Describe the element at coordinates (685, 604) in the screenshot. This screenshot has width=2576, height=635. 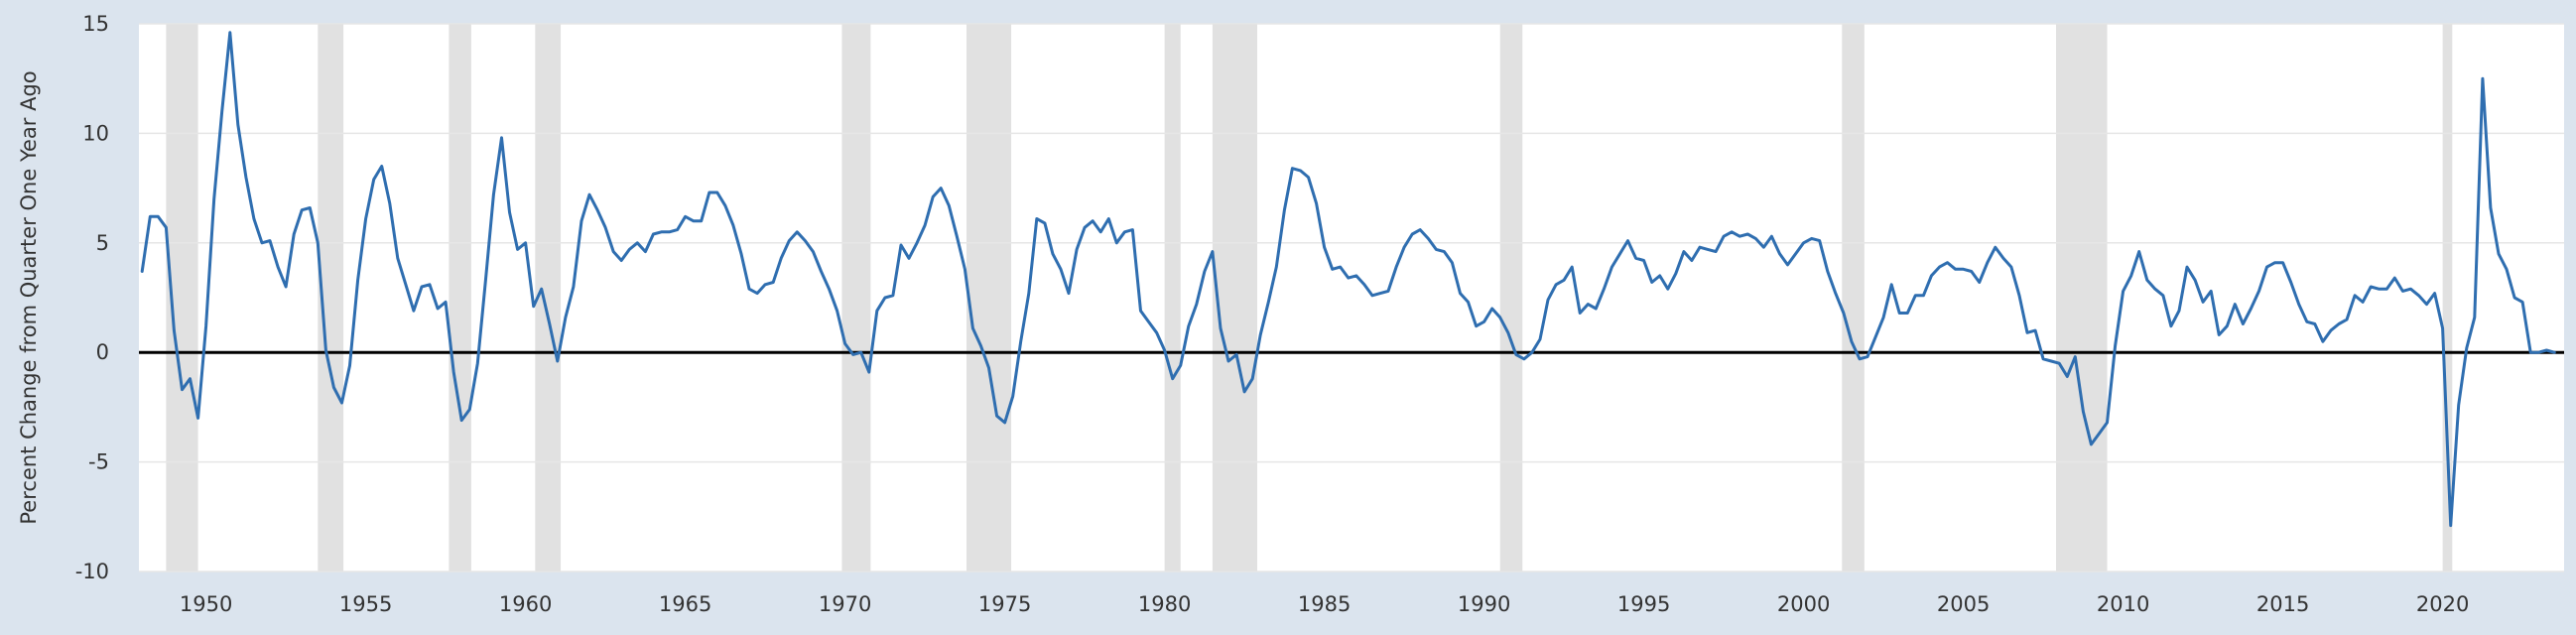
I see `x-tick-label-3: 1965` at that location.